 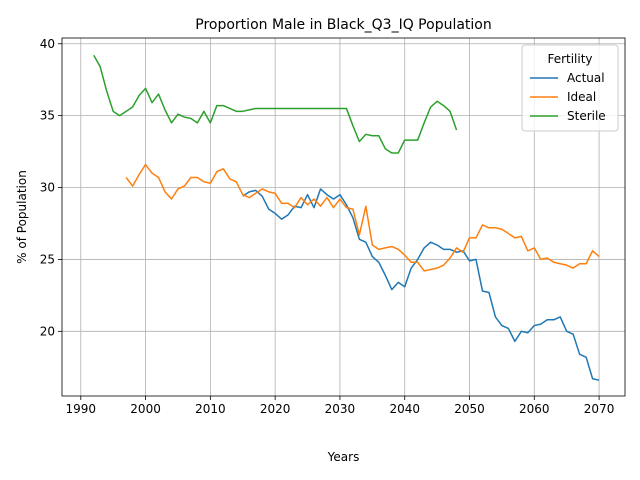 What do you see at coordinates (586, 116) in the screenshot?
I see `legend-label-sterile: Sterile` at bounding box center [586, 116].